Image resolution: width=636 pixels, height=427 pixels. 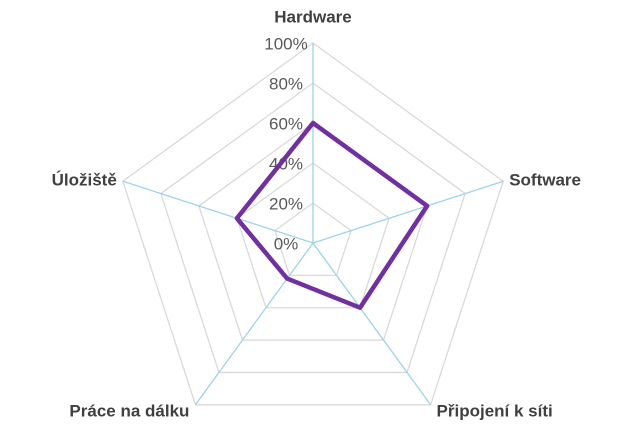 I want to click on series-line, so click(x=332, y=215).